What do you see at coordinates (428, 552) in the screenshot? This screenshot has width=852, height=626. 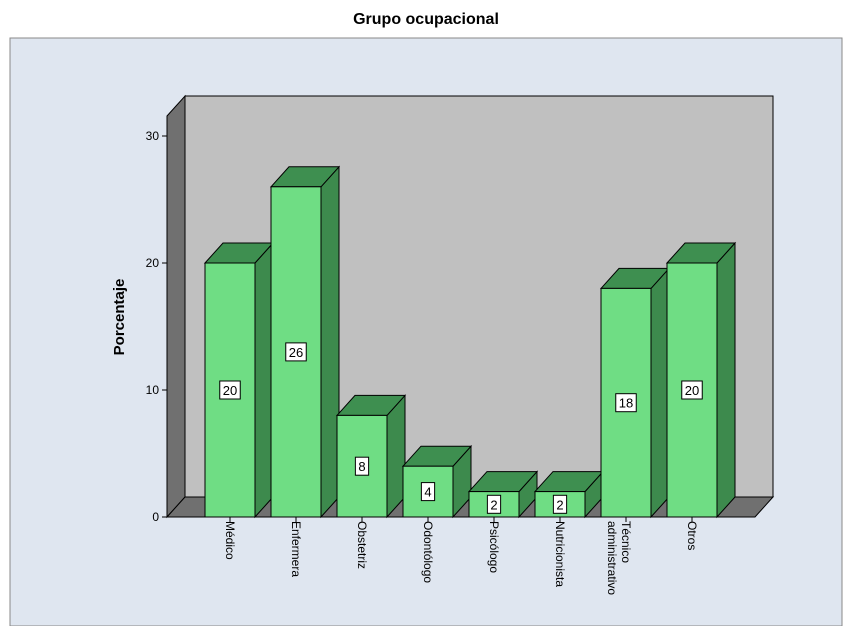 I see `x-tick-label: Odontólogo` at bounding box center [428, 552].